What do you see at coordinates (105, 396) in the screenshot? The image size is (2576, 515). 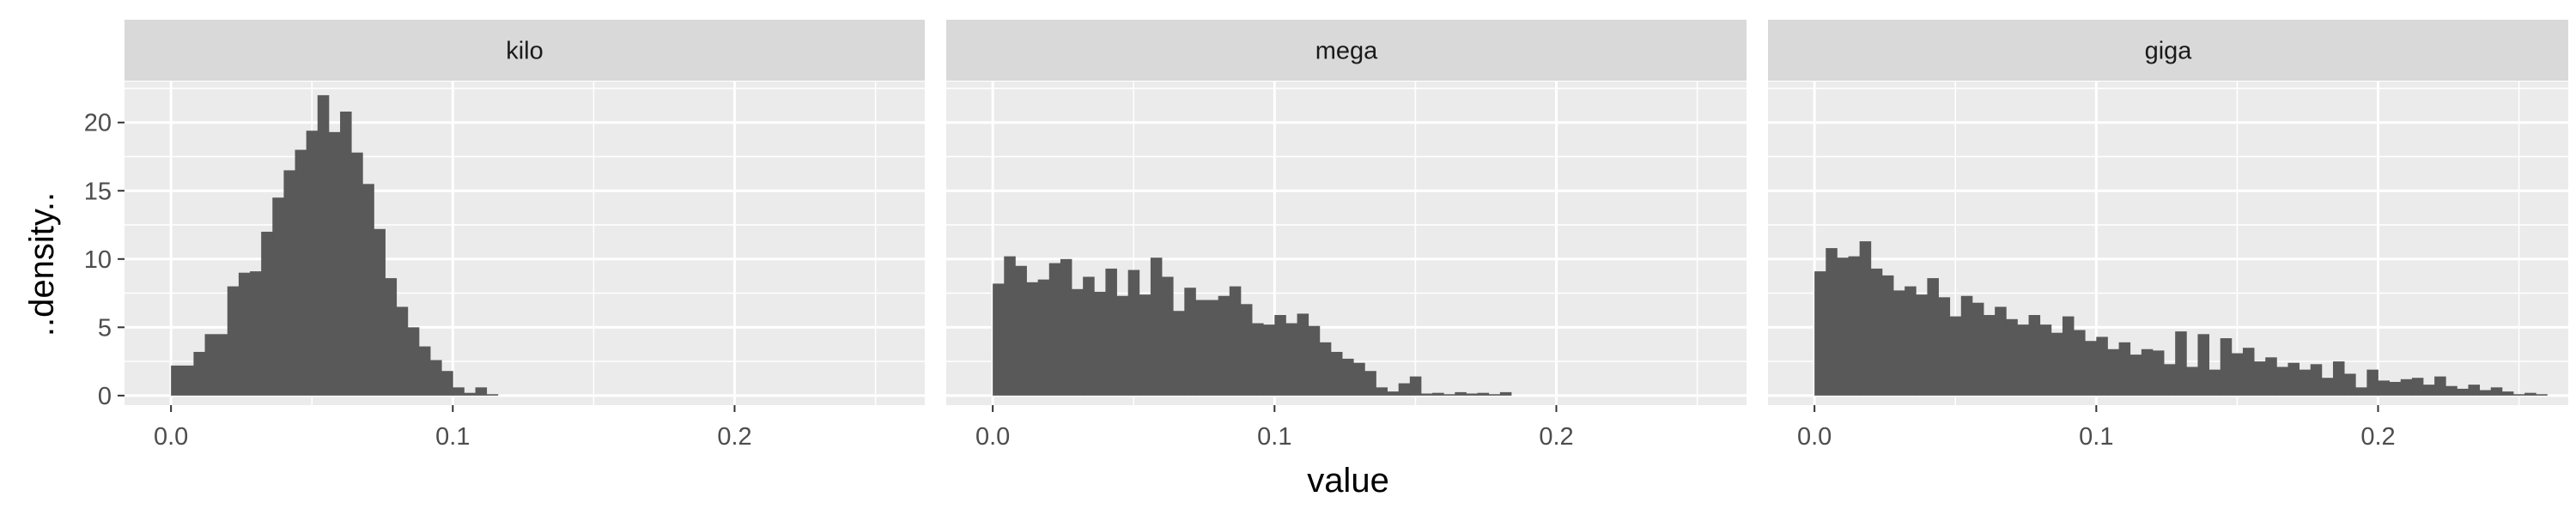 I see `y-tick-label: 0` at bounding box center [105, 396].